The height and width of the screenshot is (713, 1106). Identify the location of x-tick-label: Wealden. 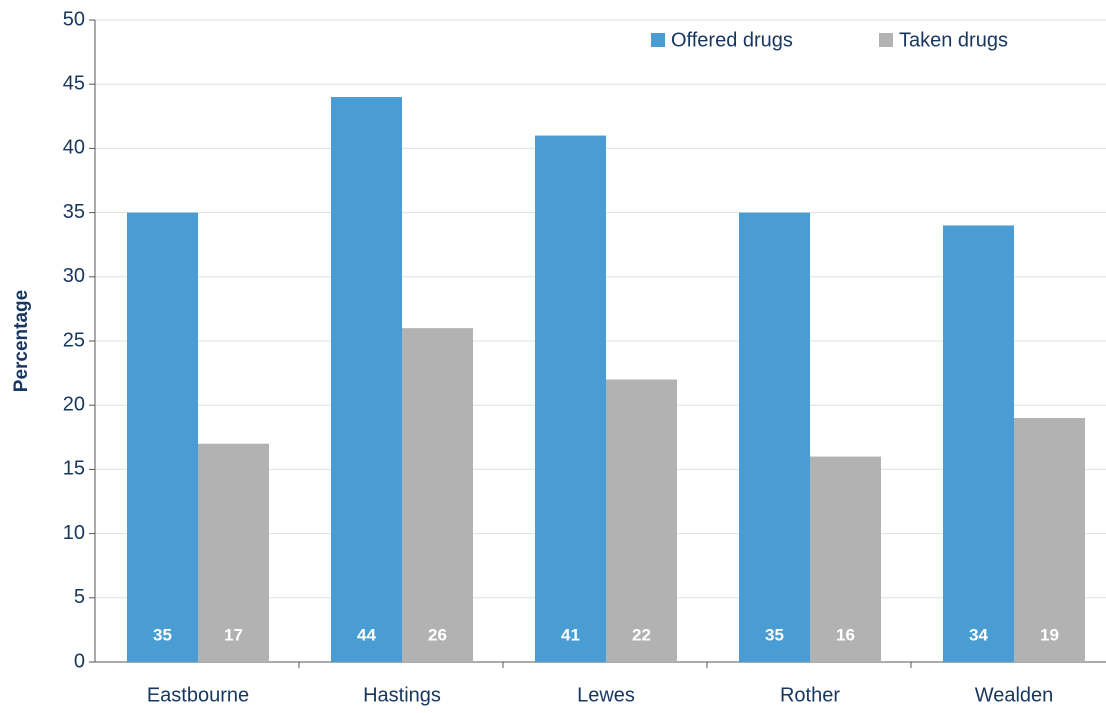
(1014, 695).